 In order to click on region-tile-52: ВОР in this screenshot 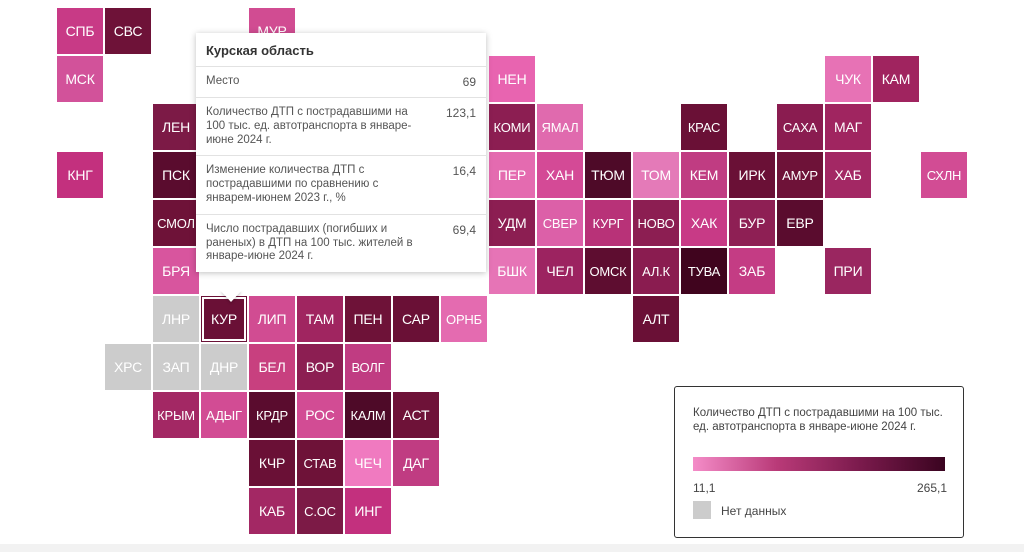, I will do `click(320, 367)`.